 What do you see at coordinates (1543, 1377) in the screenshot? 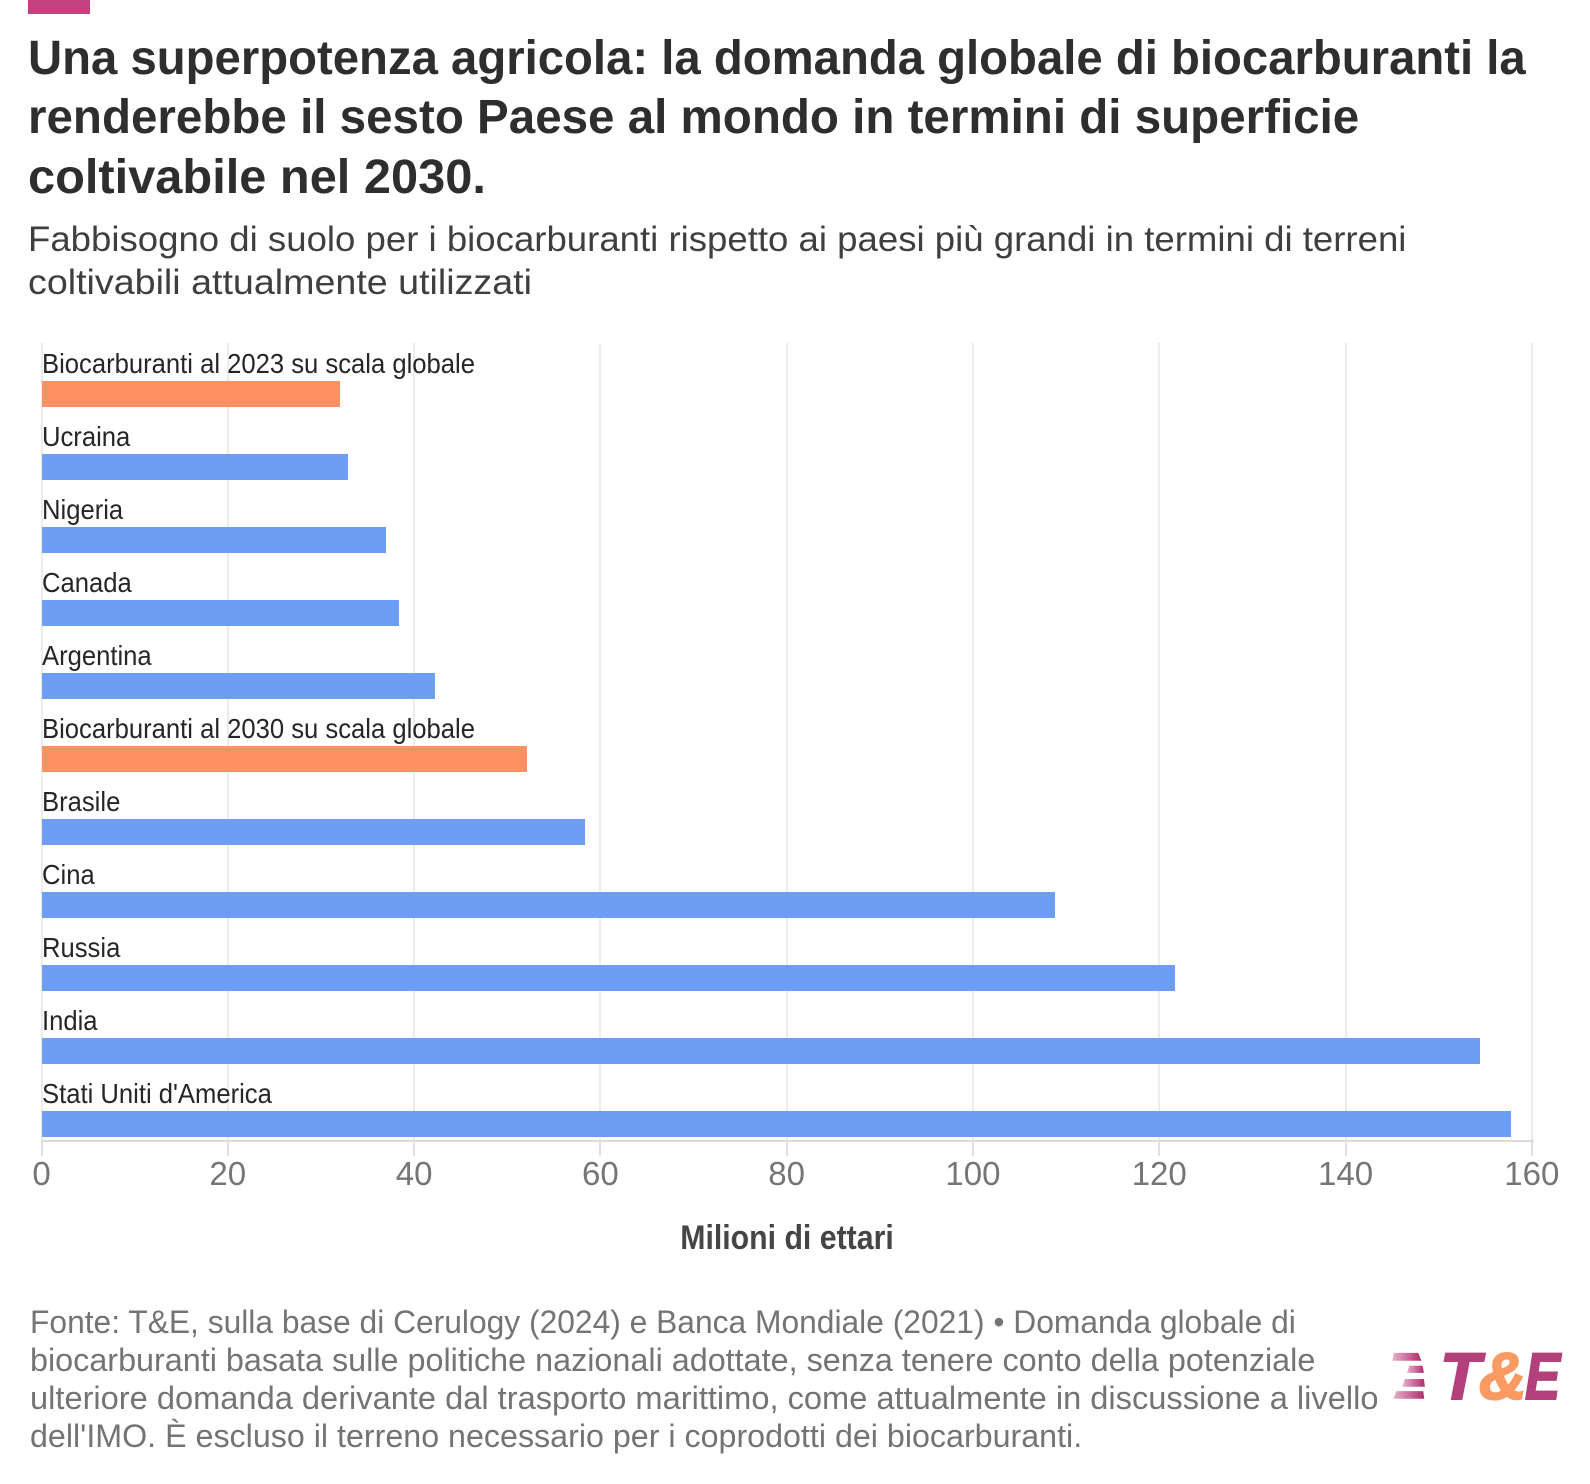
I see `svg-text: E` at bounding box center [1543, 1377].